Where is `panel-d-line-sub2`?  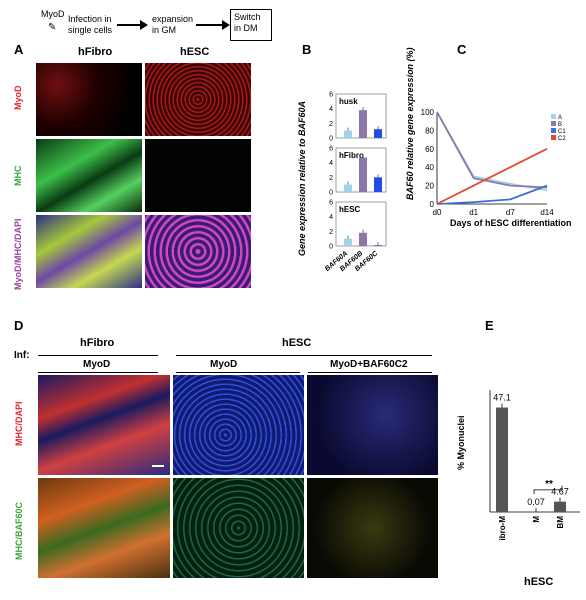 panel-d-line-sub2 is located at coordinates (238, 372).